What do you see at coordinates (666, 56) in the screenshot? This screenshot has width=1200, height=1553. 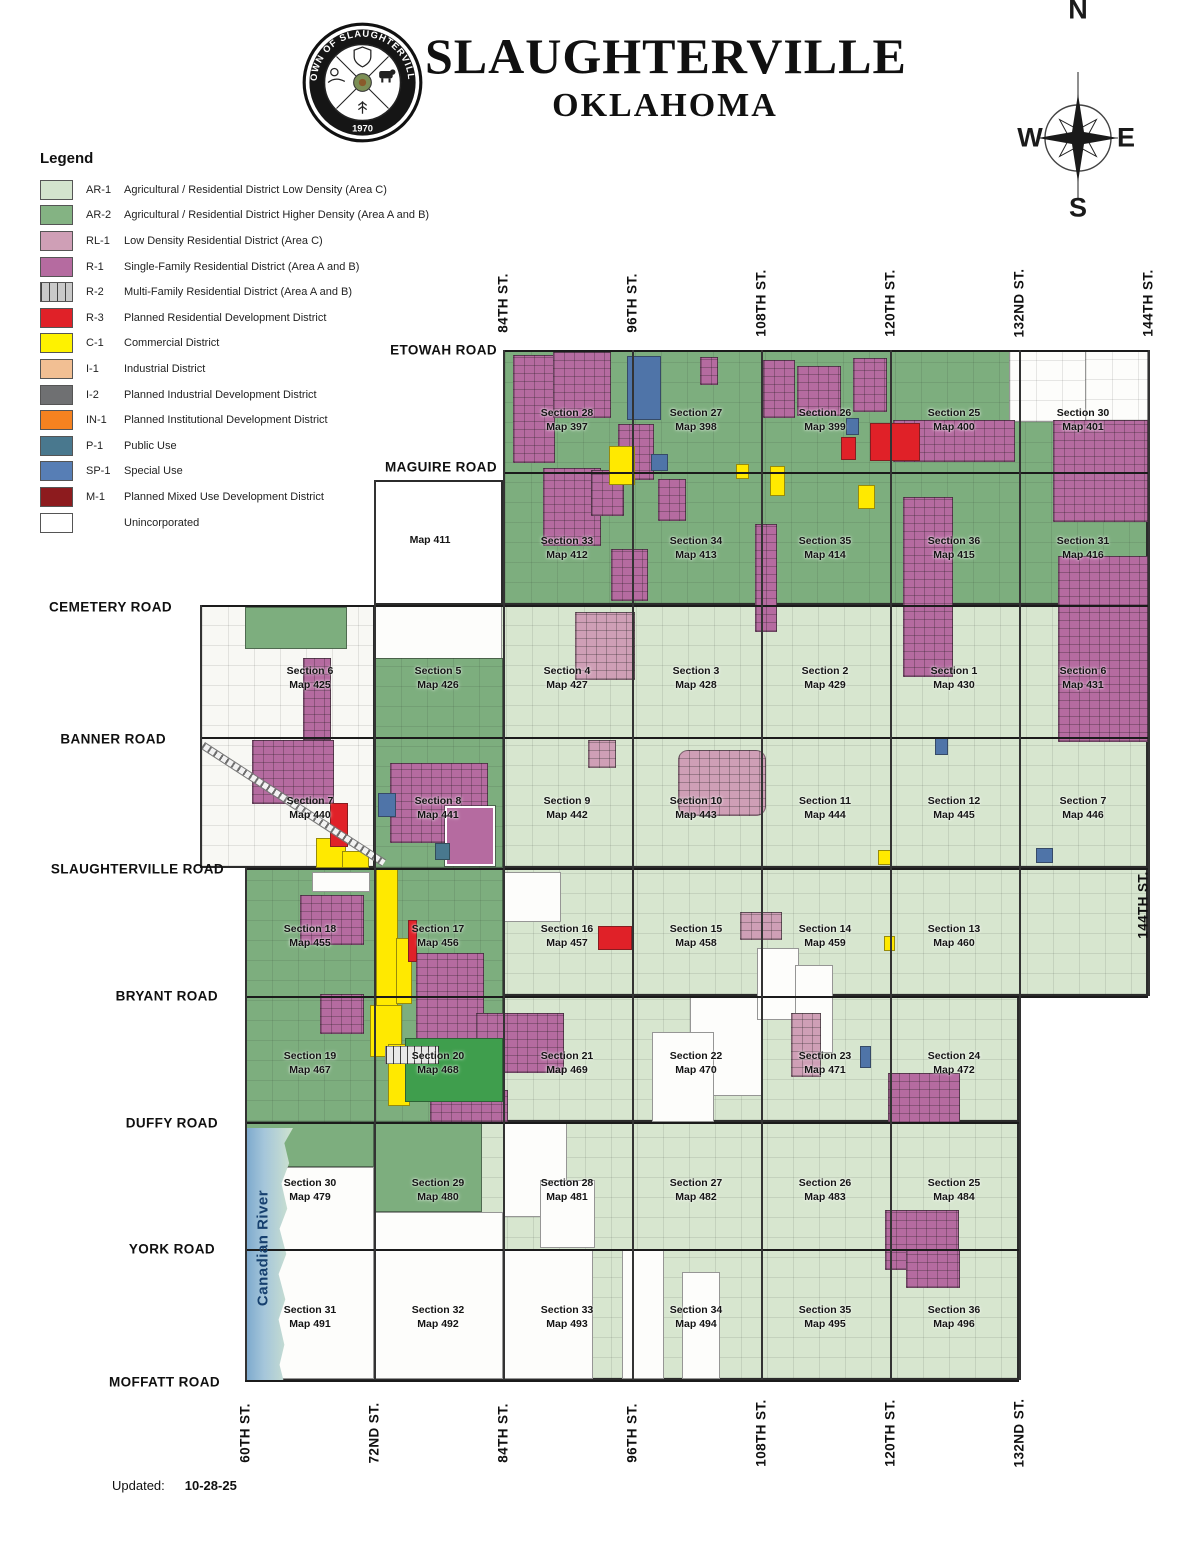 I see `page-title: SLAUGHTERVILLE` at bounding box center [666, 56].